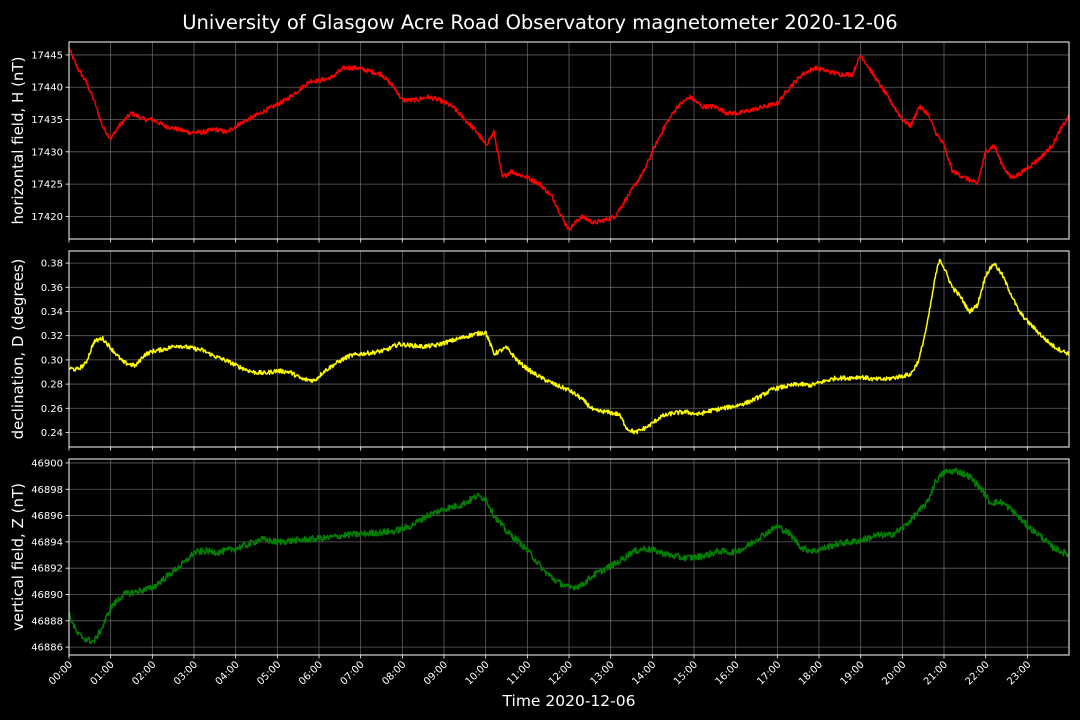 The height and width of the screenshot is (720, 1080). Describe the element at coordinates (853, 673) in the screenshot. I see `x-tick-label: 19:00` at that location.